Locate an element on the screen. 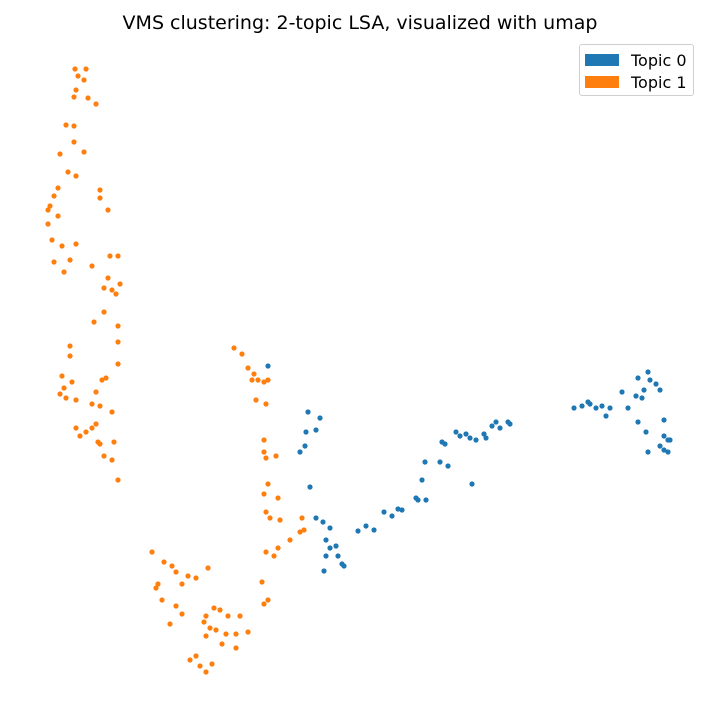  legend-item-topic-1: Topic 1 is located at coordinates (636, 82).